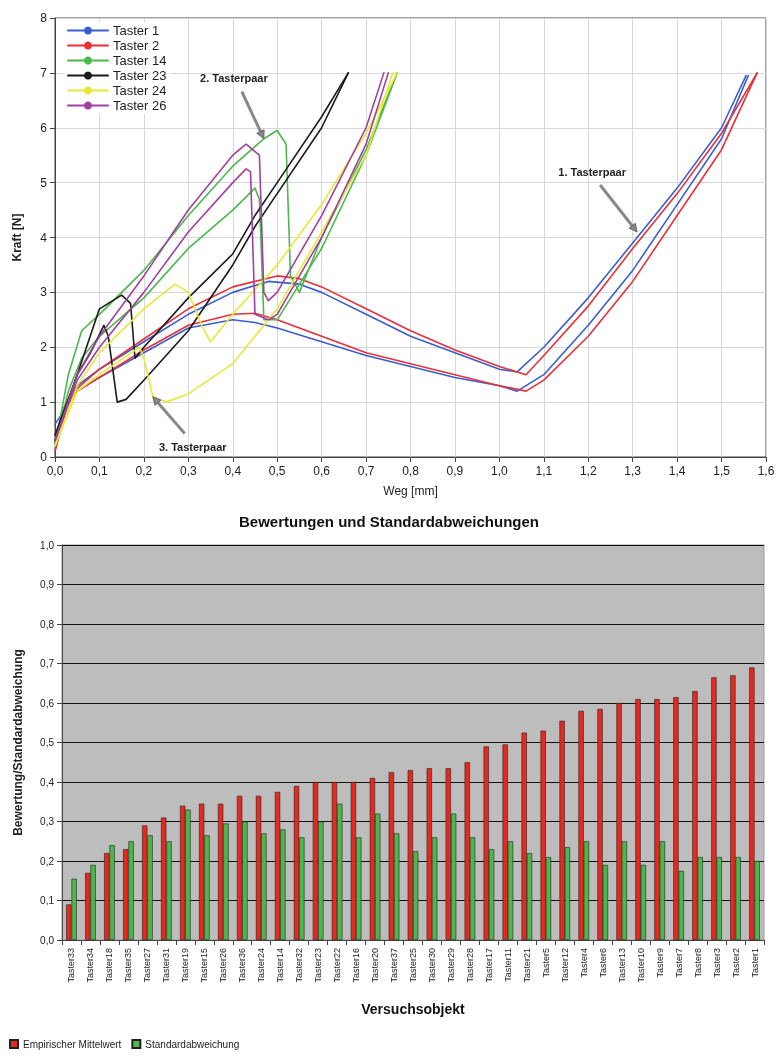 The image size is (778, 1058). What do you see at coordinates (410, 491) in the screenshot?
I see `x-axis-title: Weg [mm]` at bounding box center [410, 491].